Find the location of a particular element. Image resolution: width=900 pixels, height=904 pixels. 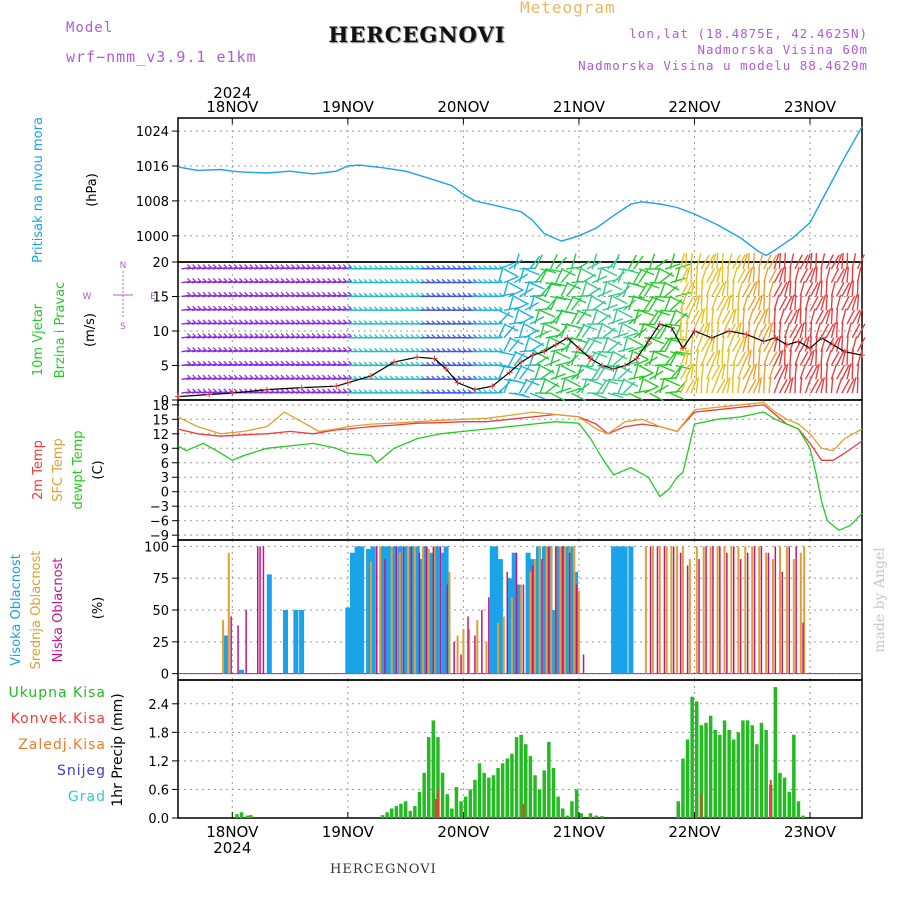

compass-n: N is located at coordinates (123, 266).